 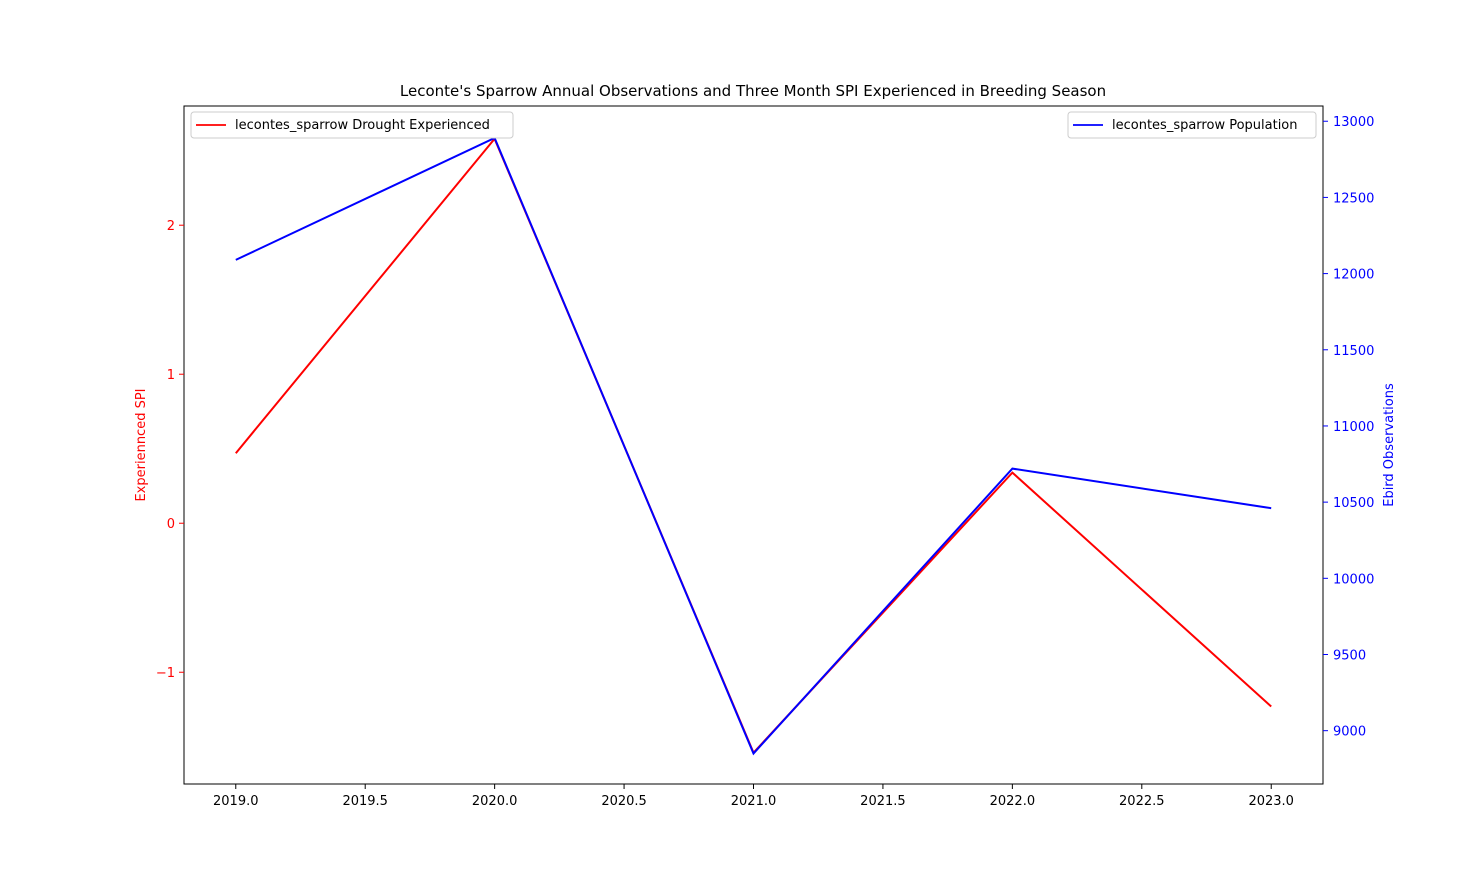 I want to click on legend-label-population: lecontes_sparrow Population, so click(x=1205, y=125).